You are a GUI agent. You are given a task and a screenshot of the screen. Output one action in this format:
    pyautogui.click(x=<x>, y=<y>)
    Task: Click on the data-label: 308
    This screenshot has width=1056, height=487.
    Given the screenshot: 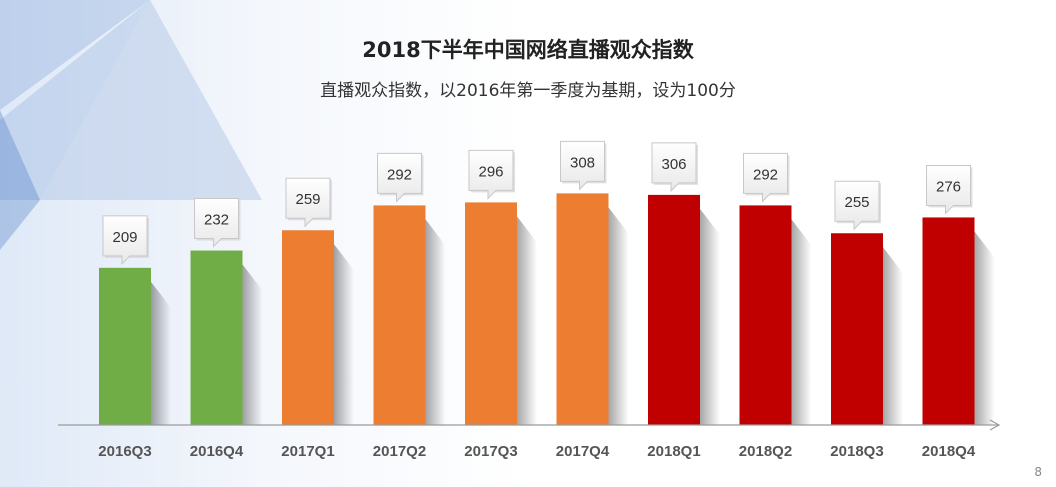 What is the action you would take?
    pyautogui.click(x=582, y=162)
    